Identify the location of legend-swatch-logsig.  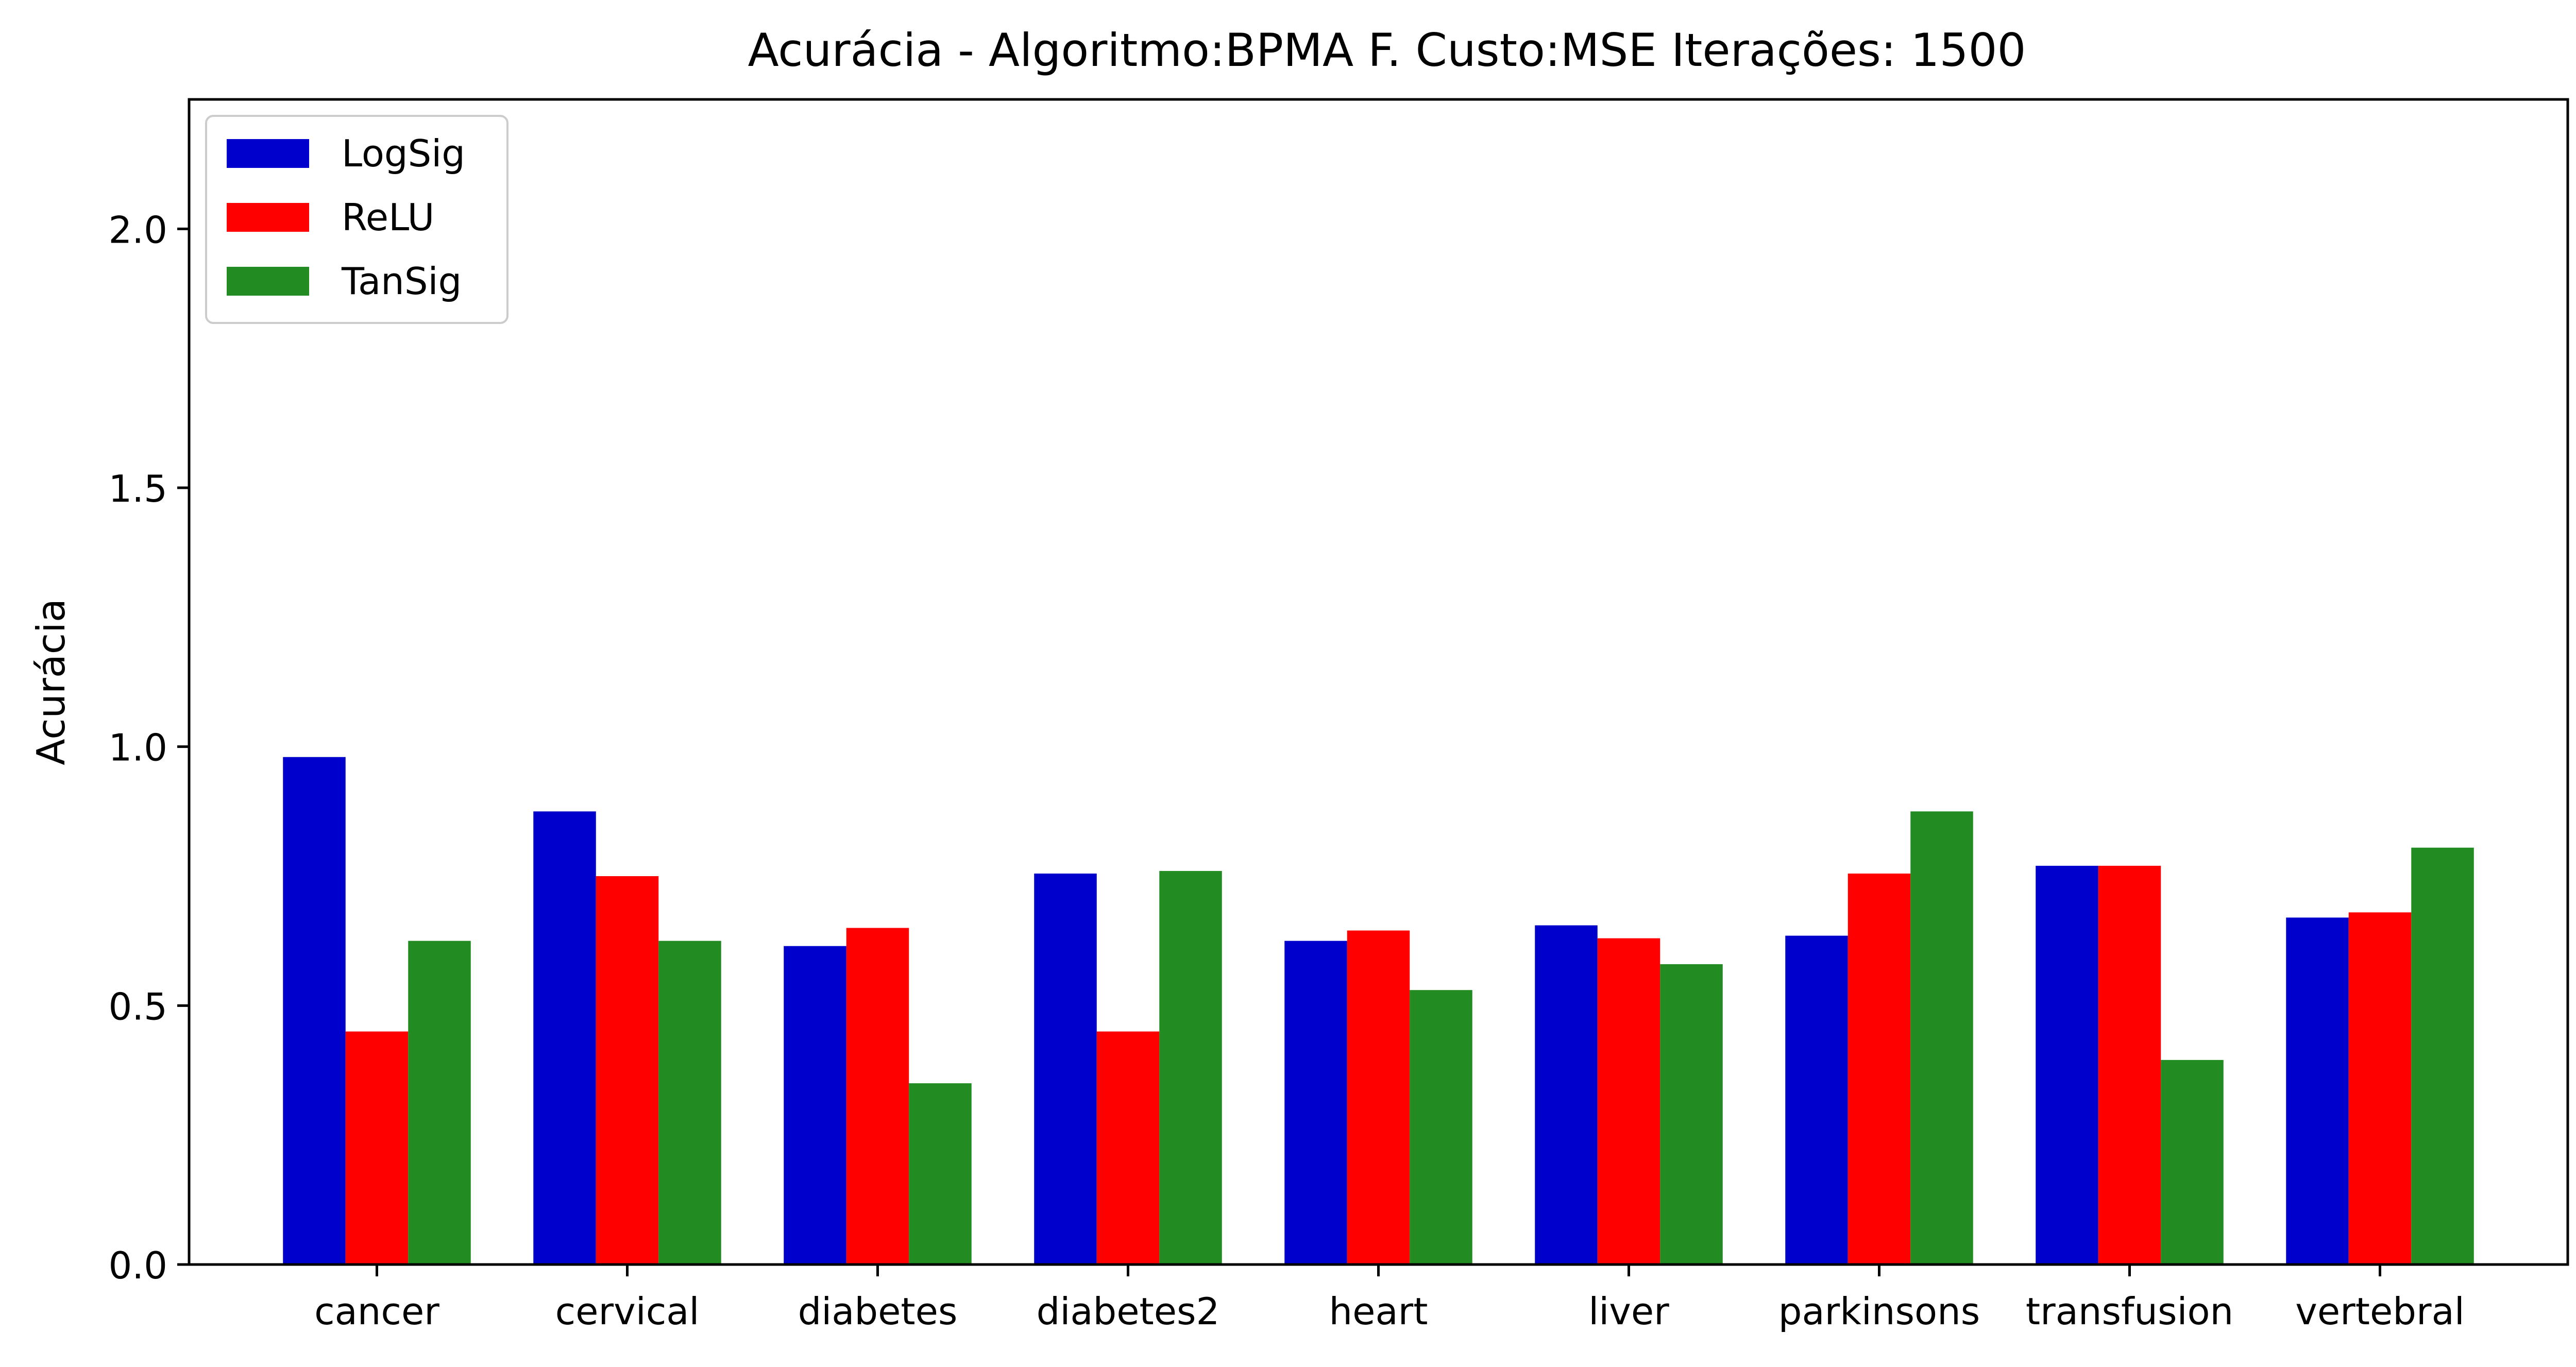
(268, 154).